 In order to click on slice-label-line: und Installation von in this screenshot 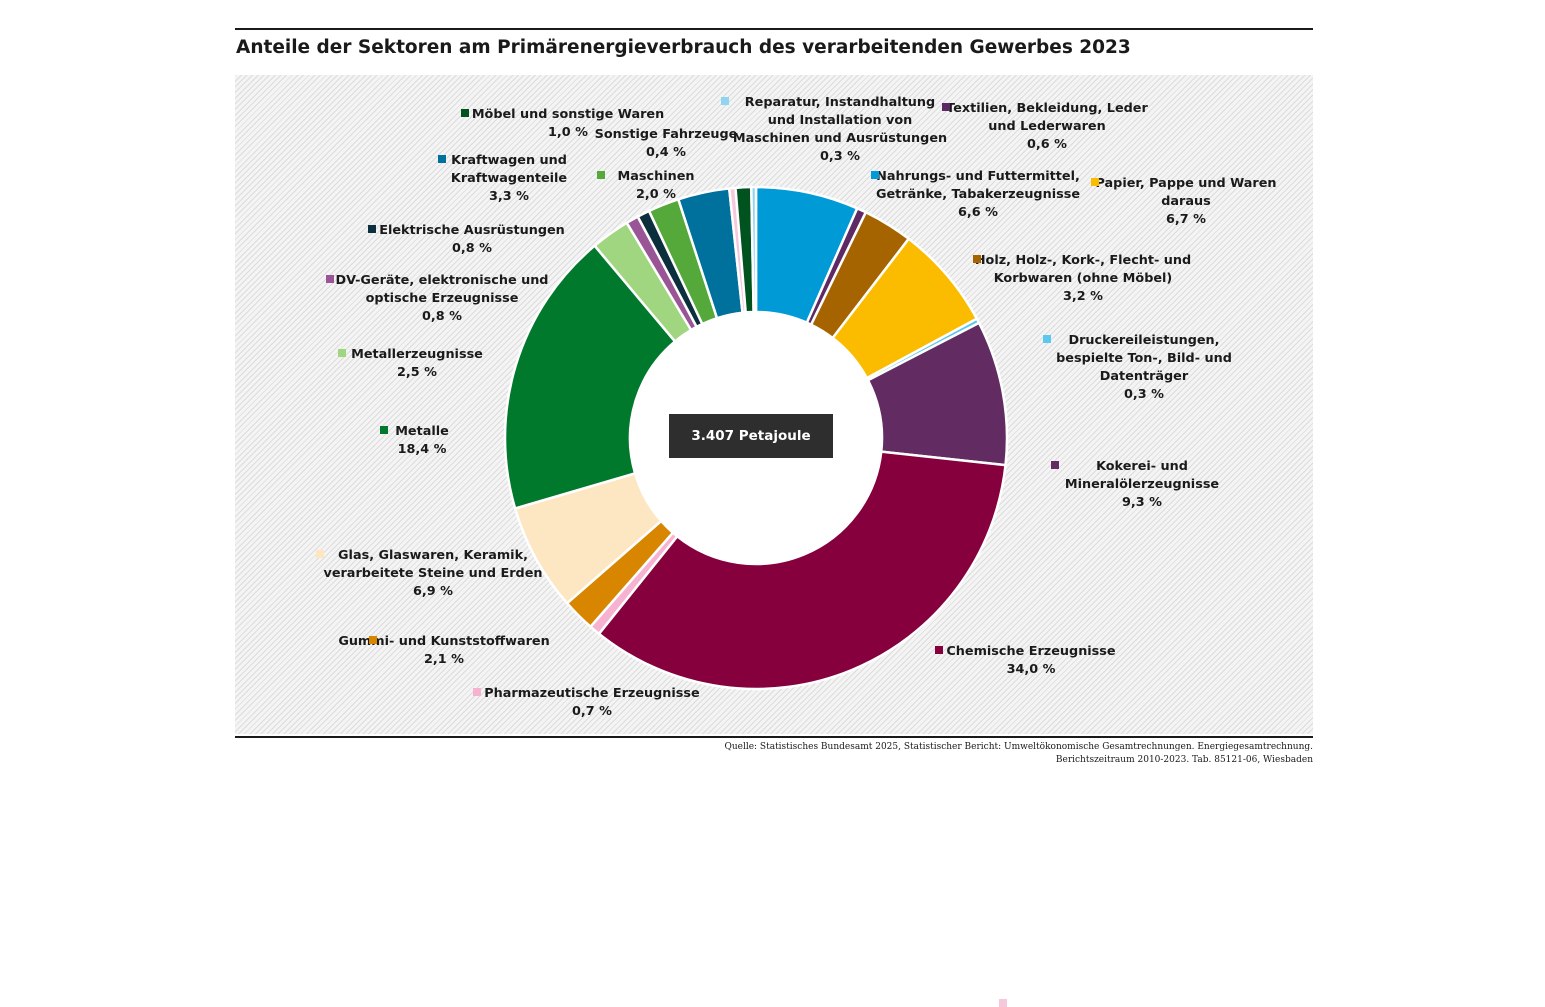, I will do `click(840, 120)`.